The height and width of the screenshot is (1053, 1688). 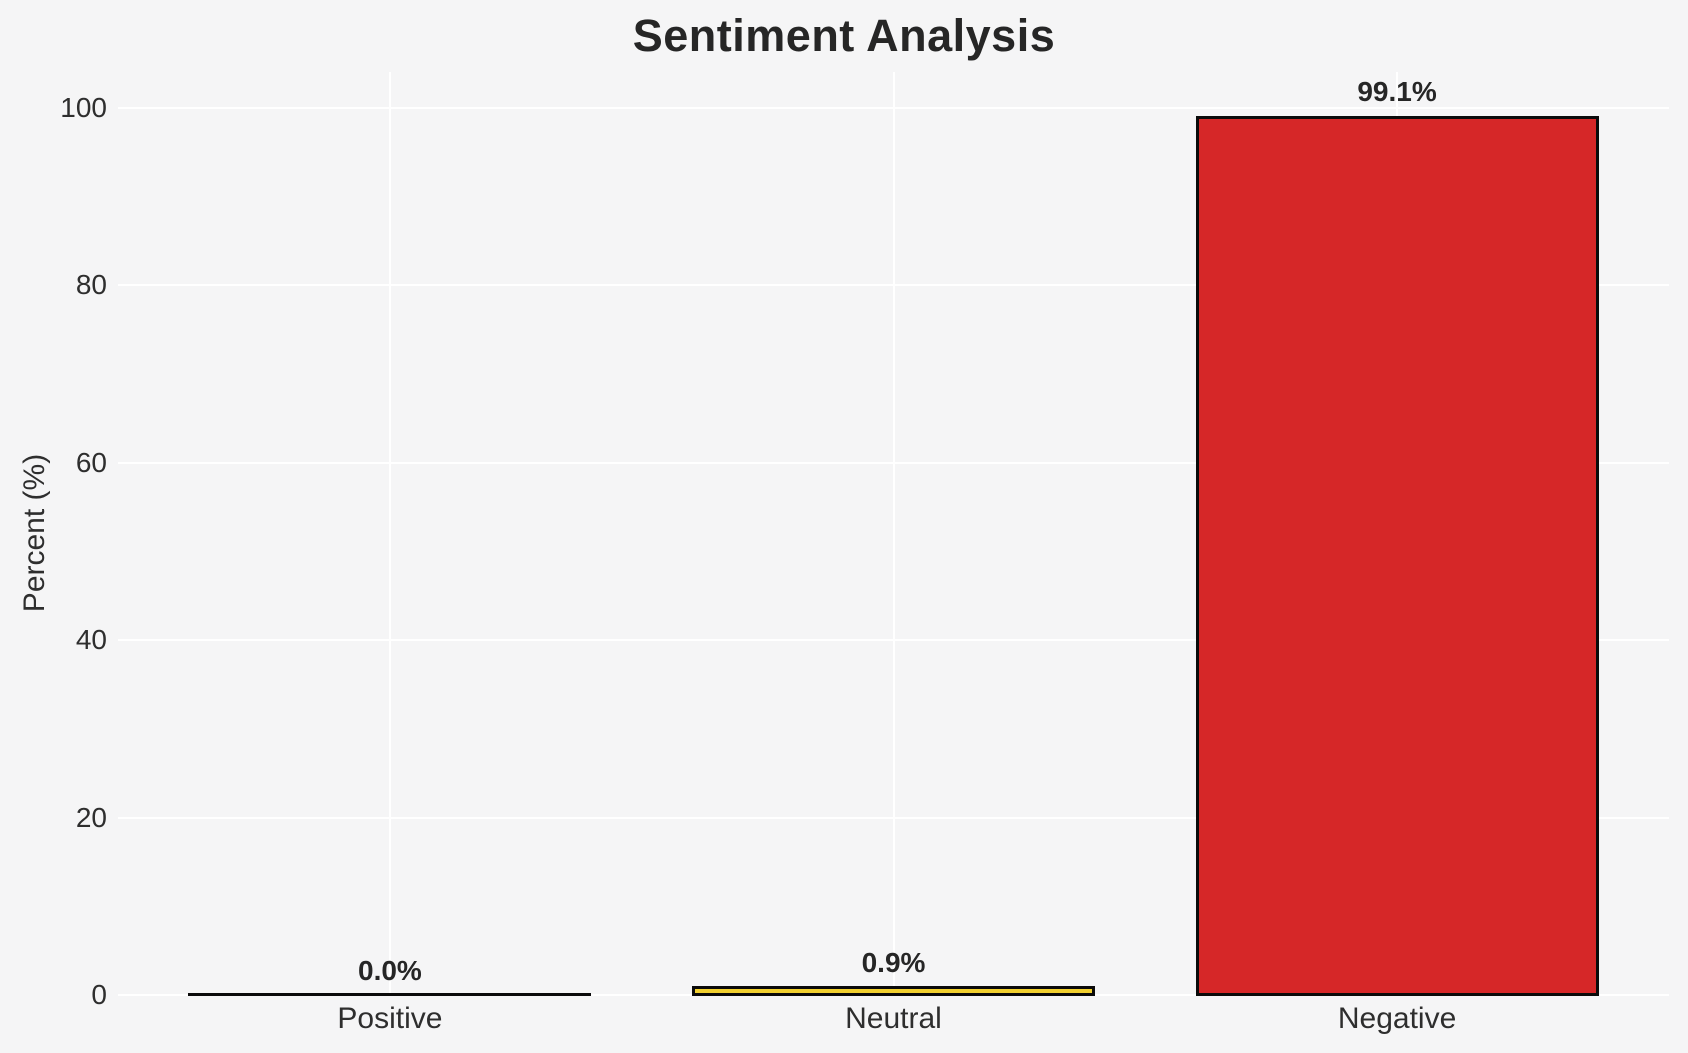 I want to click on bar-positive, so click(x=390, y=994).